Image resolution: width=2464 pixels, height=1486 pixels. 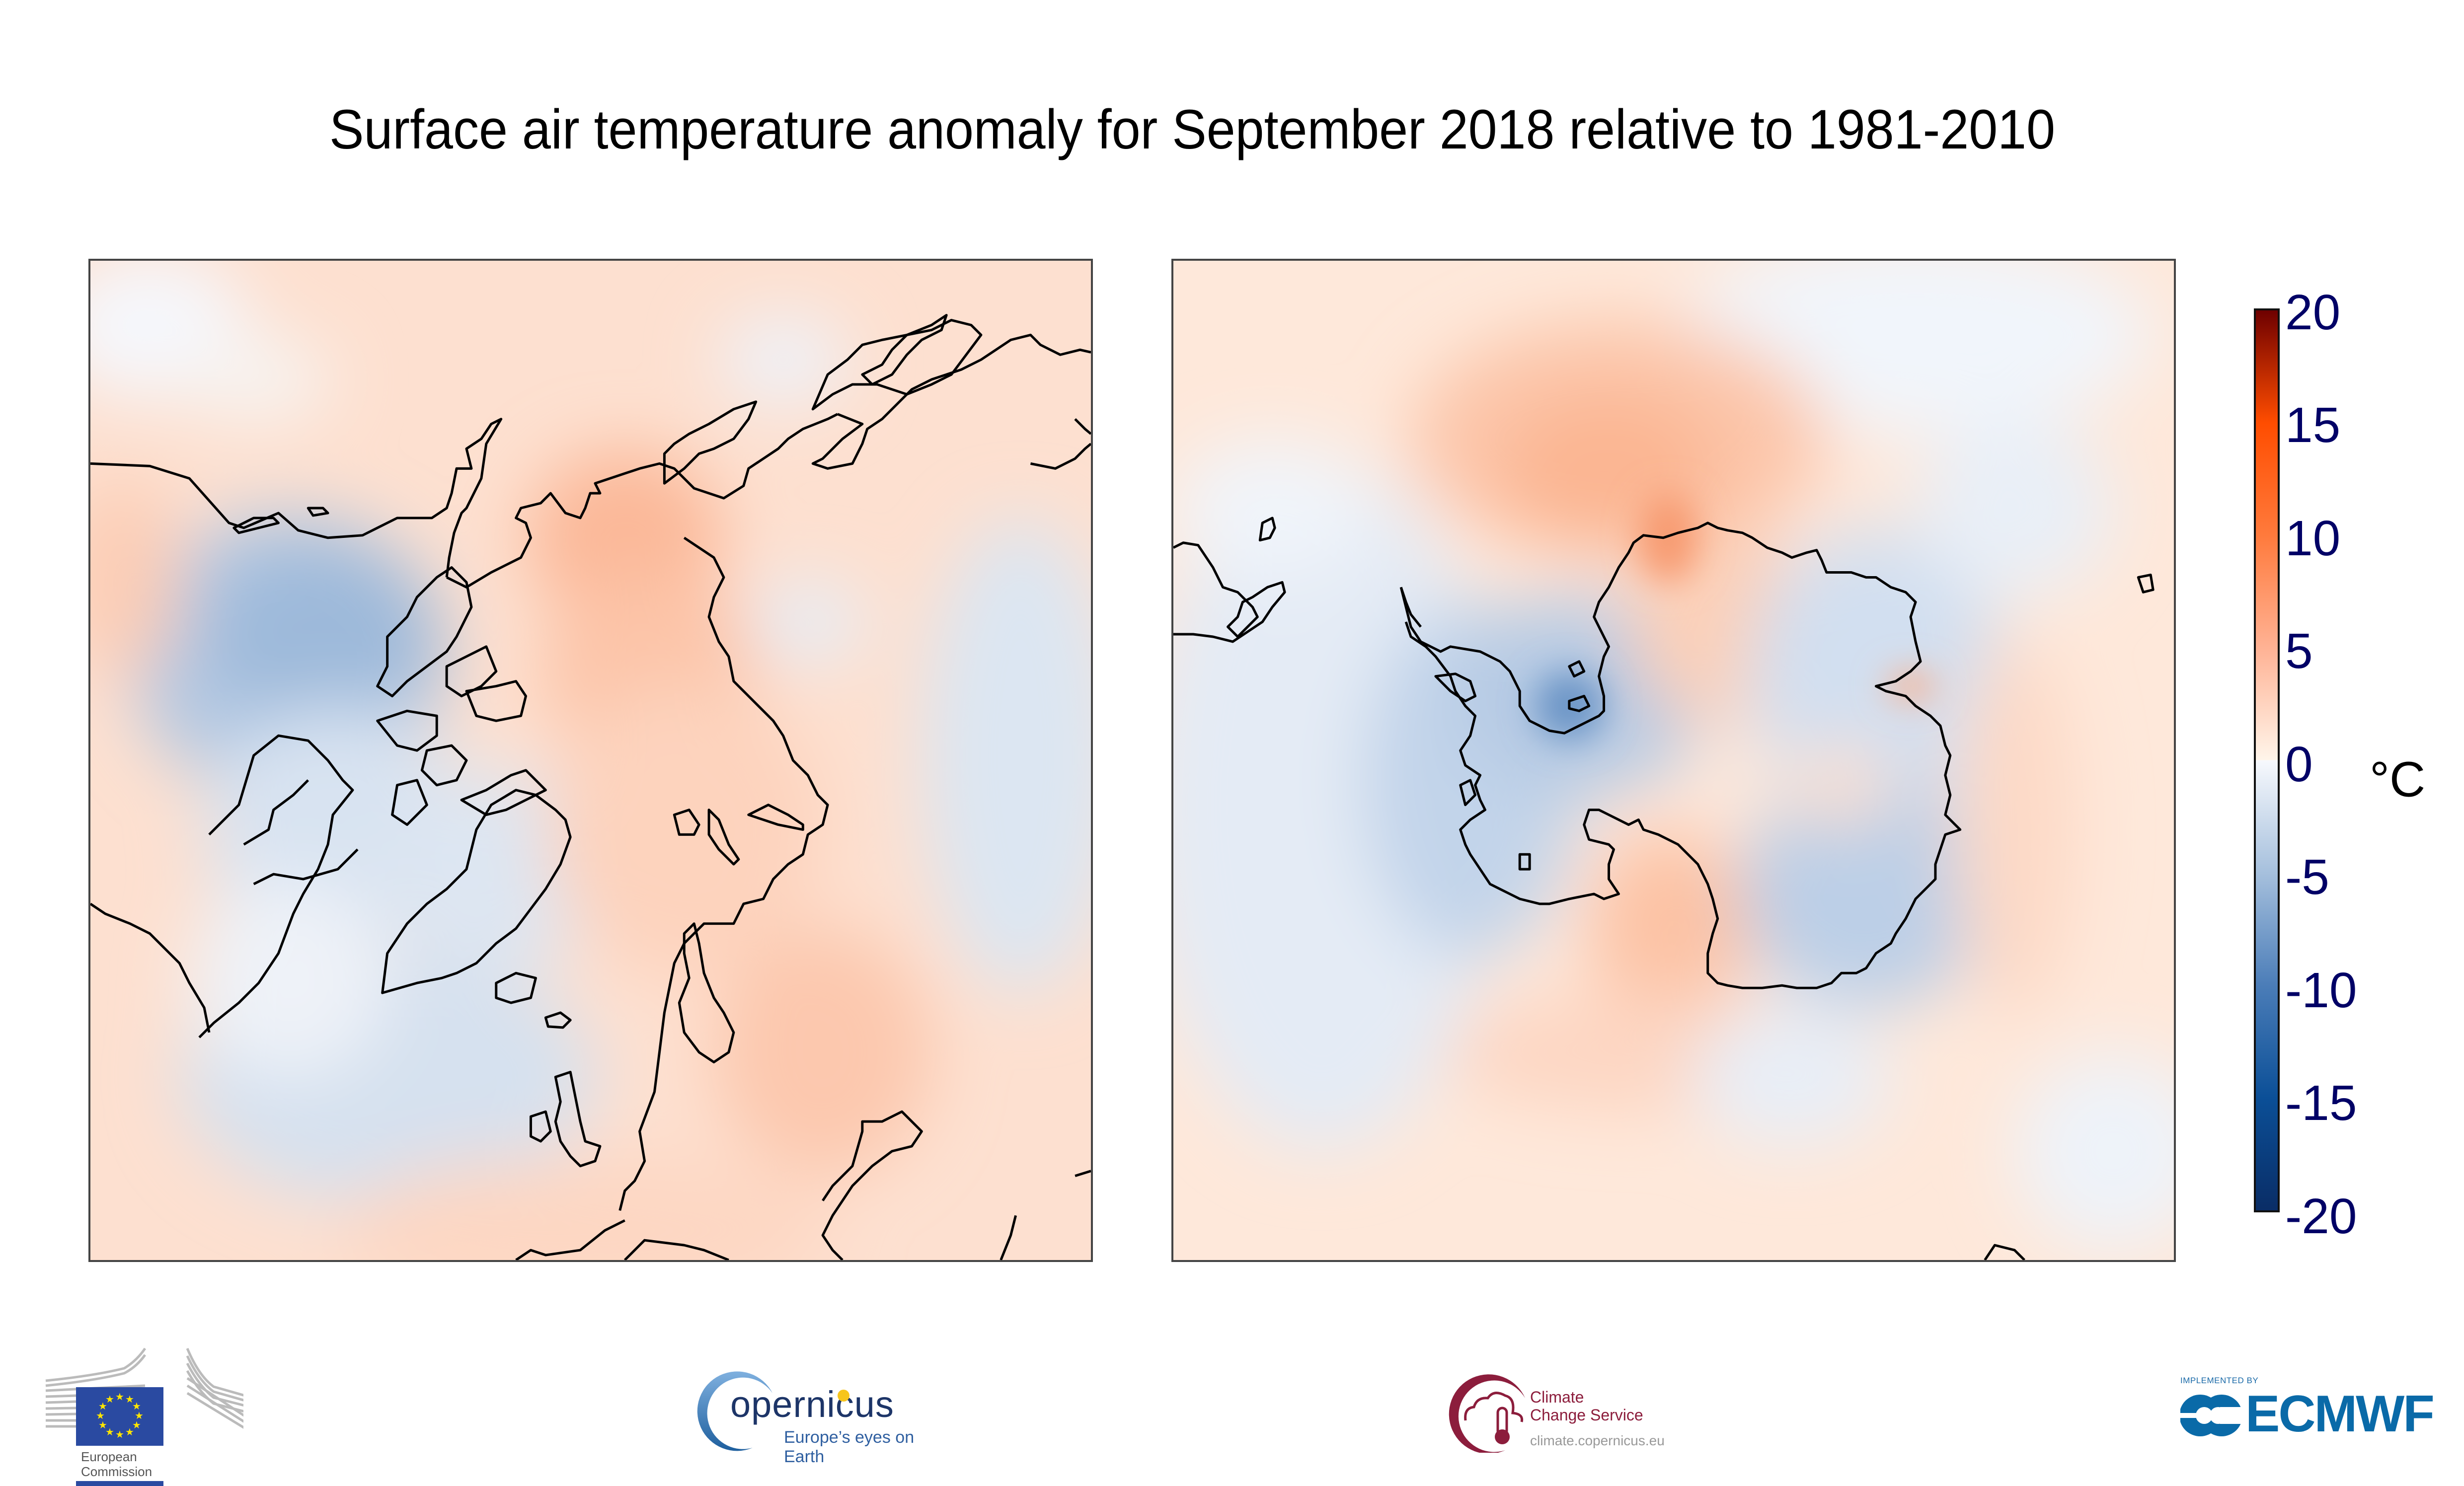 What do you see at coordinates (843, 1396) in the screenshot?
I see `copernicus-sun-dot-icon` at bounding box center [843, 1396].